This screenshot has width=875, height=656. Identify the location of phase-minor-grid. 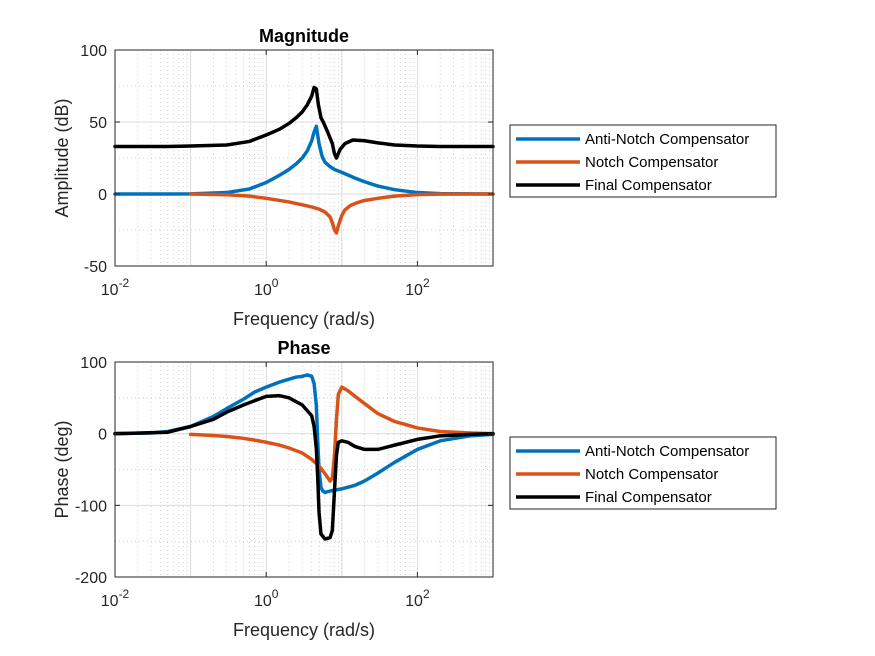
(304, 469).